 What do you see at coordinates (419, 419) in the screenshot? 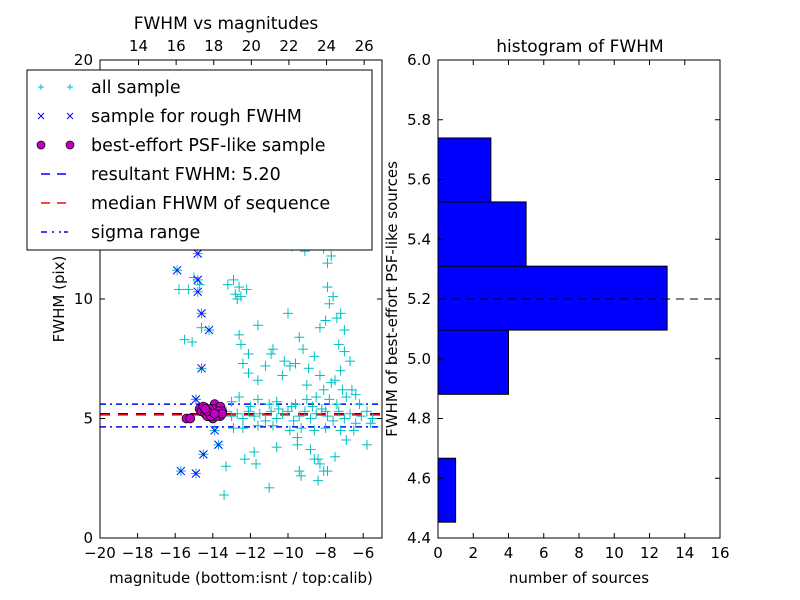
I see `y-tick-label: 4.8` at bounding box center [419, 419].